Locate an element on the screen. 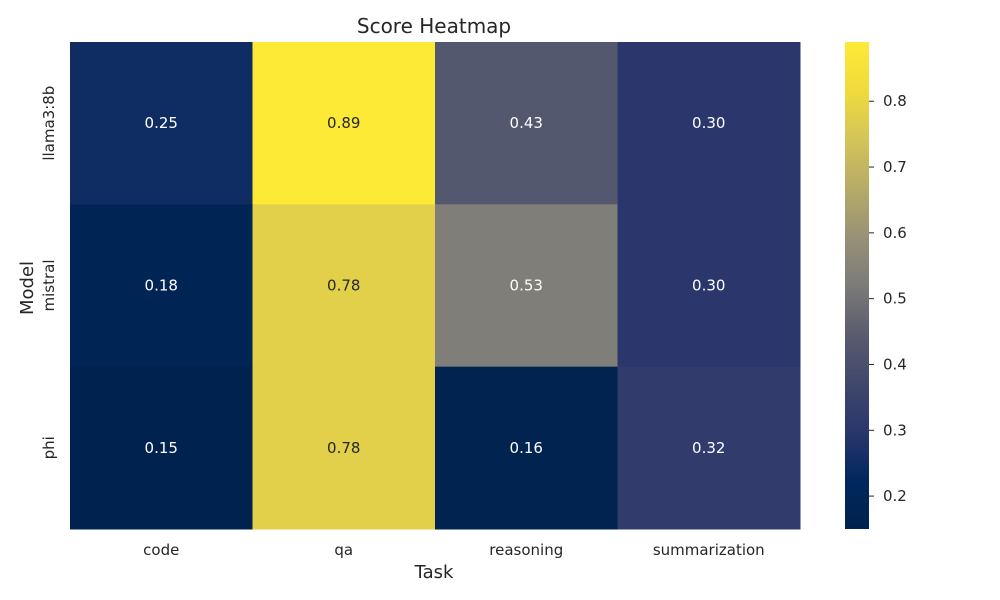 The height and width of the screenshot is (600, 1000). x-axis-label: Task is located at coordinates (434, 572).